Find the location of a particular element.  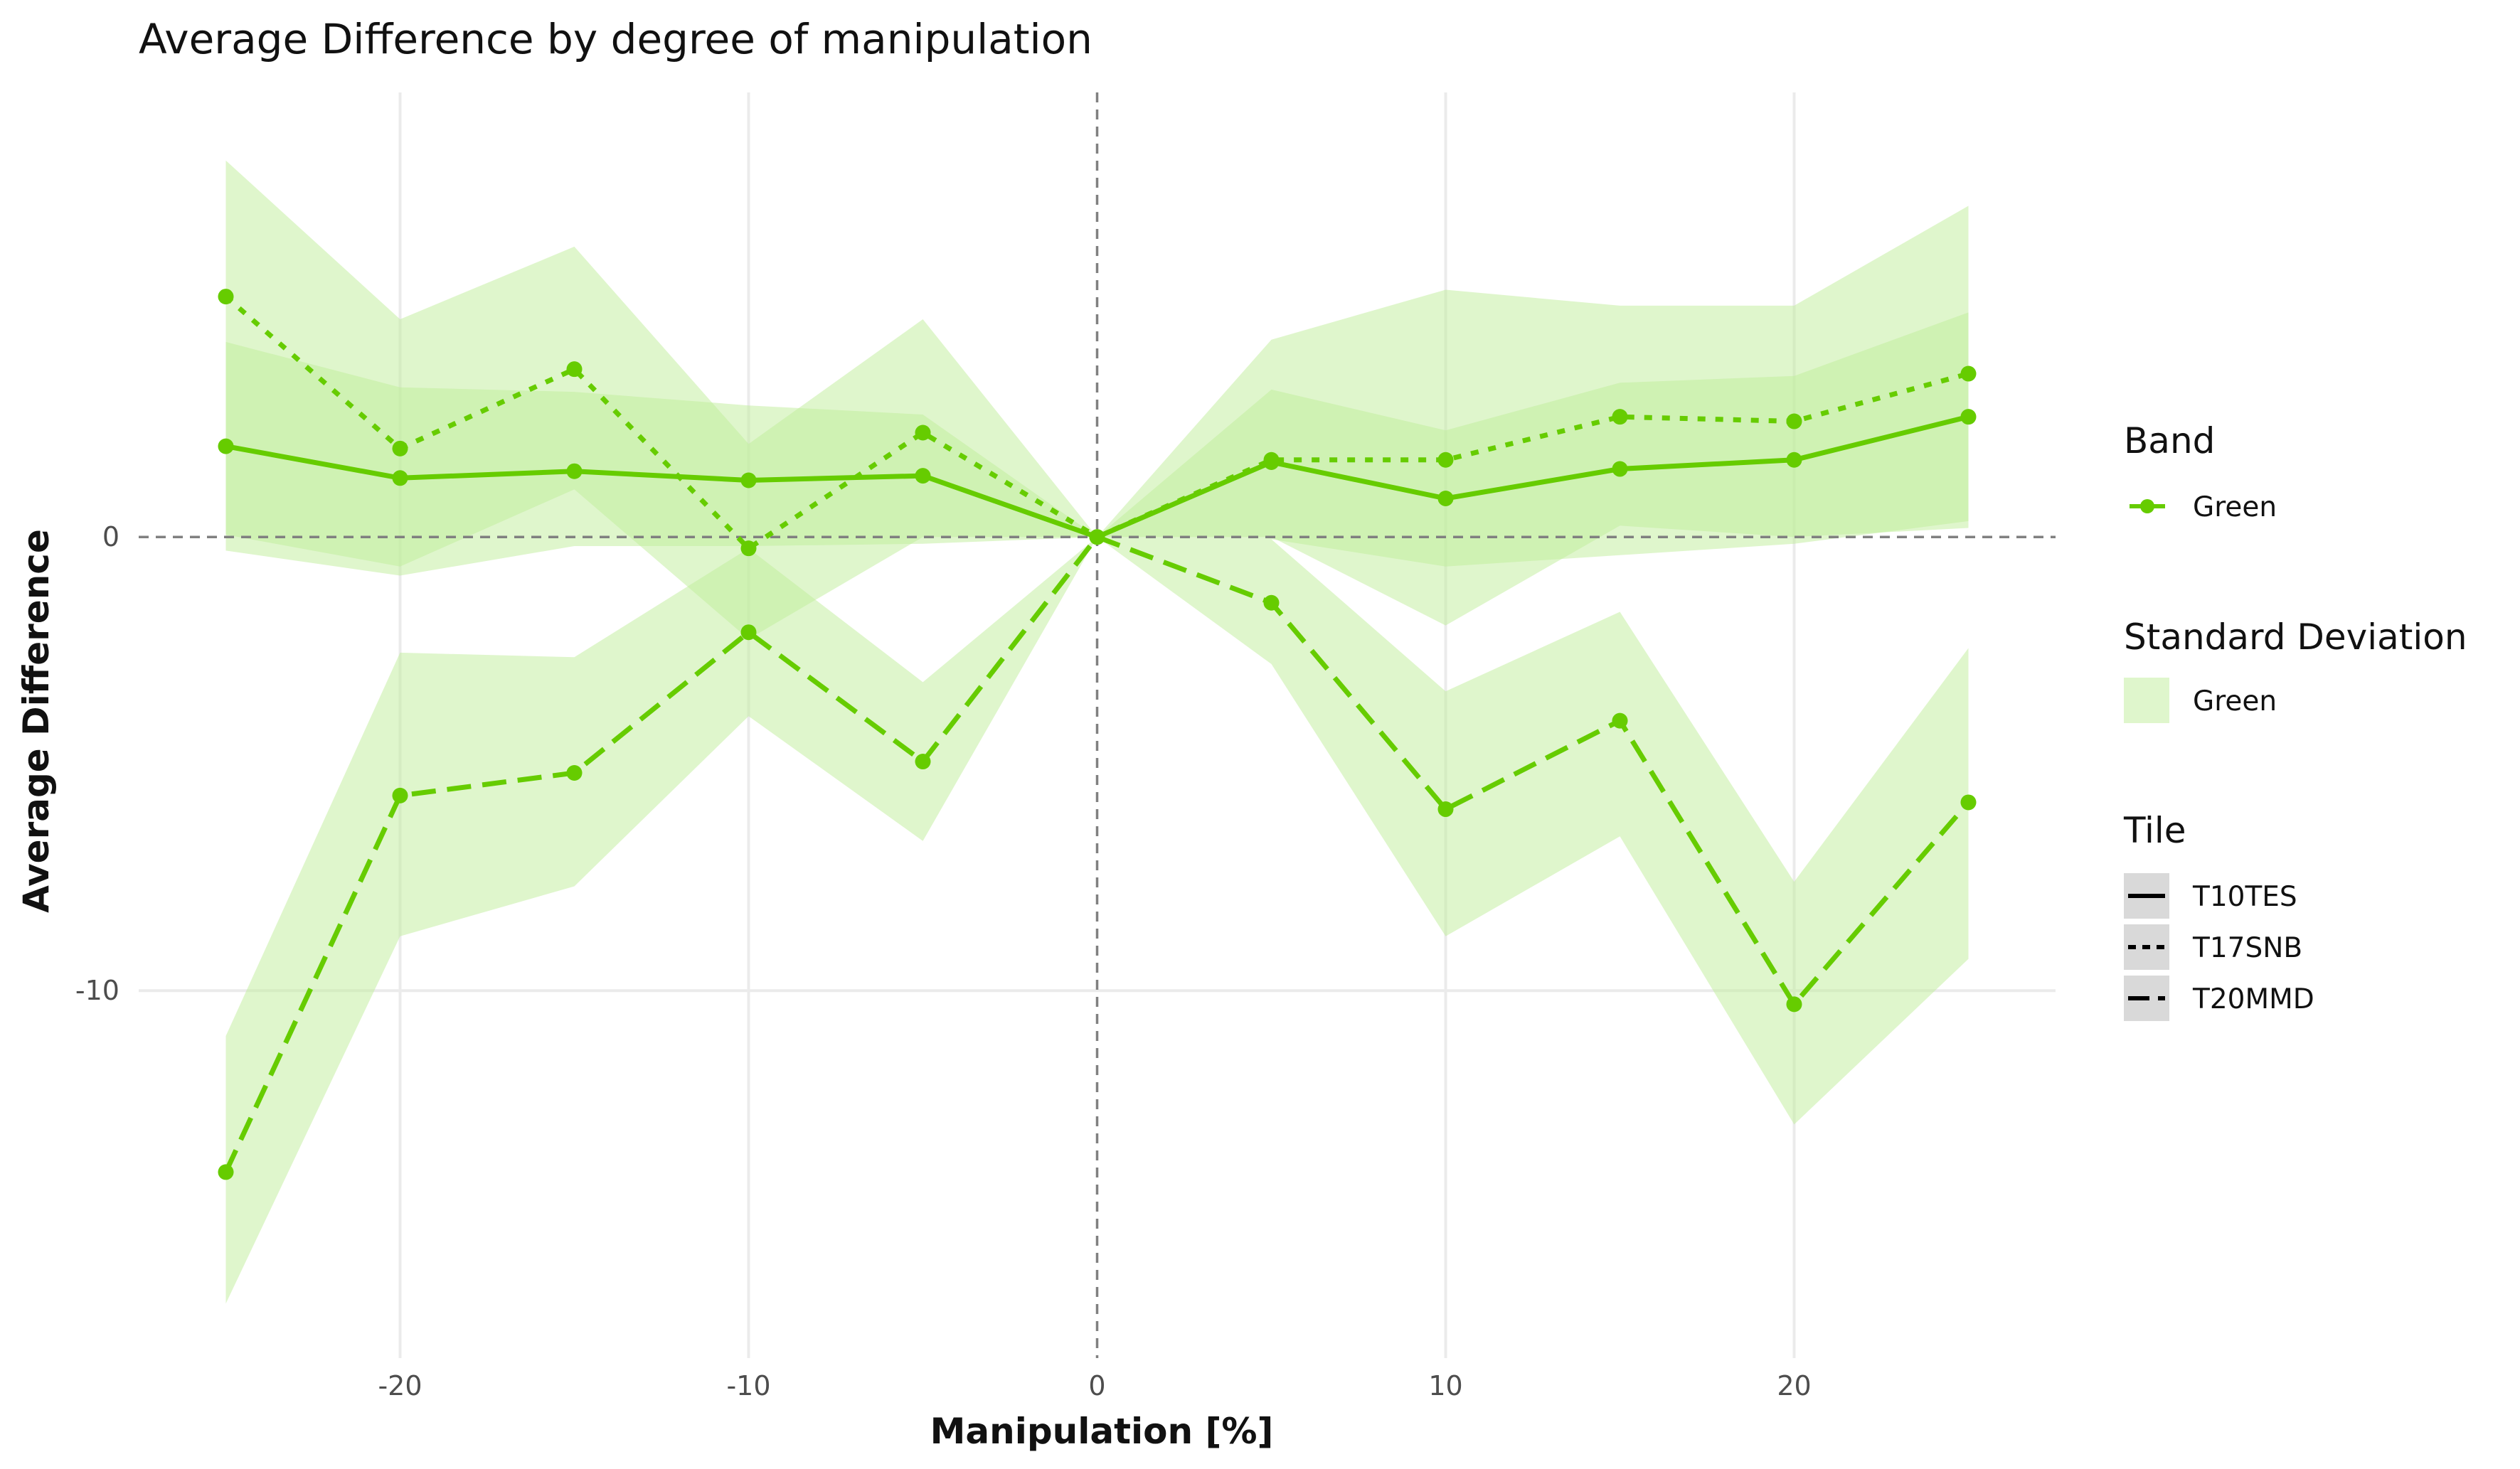

y-tick-labels: 0 -10 is located at coordinates (97, 763).